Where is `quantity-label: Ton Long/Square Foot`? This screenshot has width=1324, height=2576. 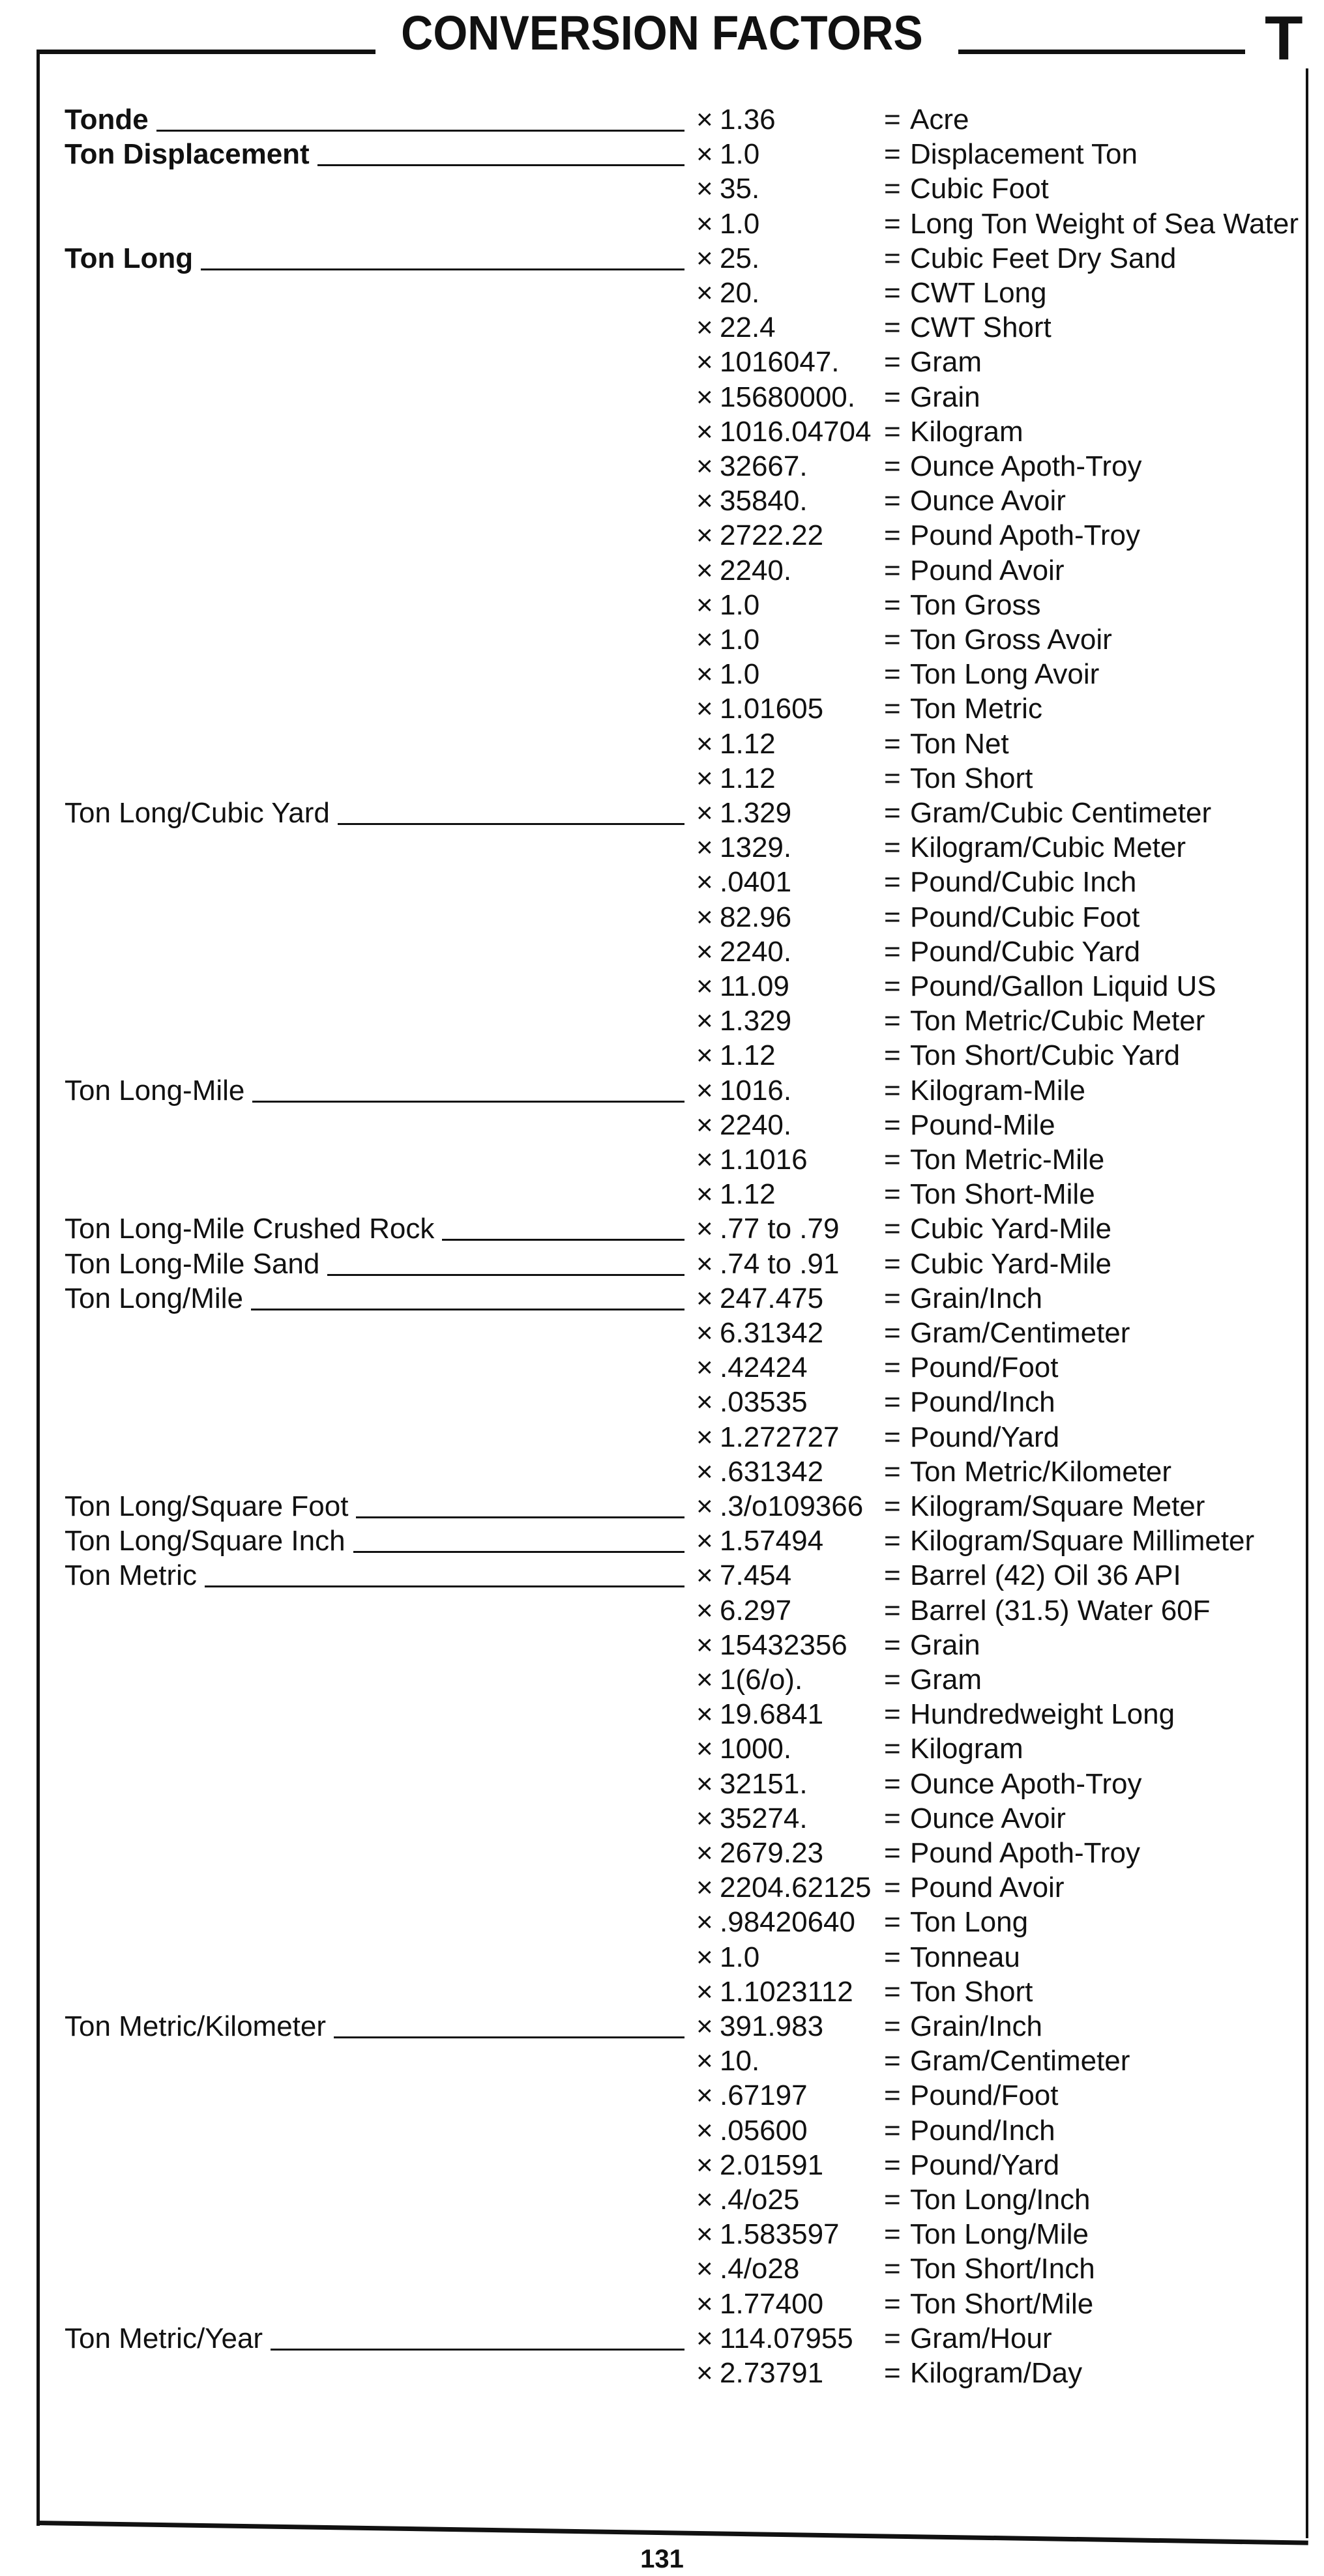 quantity-label: Ton Long/Square Foot is located at coordinates (207, 1506).